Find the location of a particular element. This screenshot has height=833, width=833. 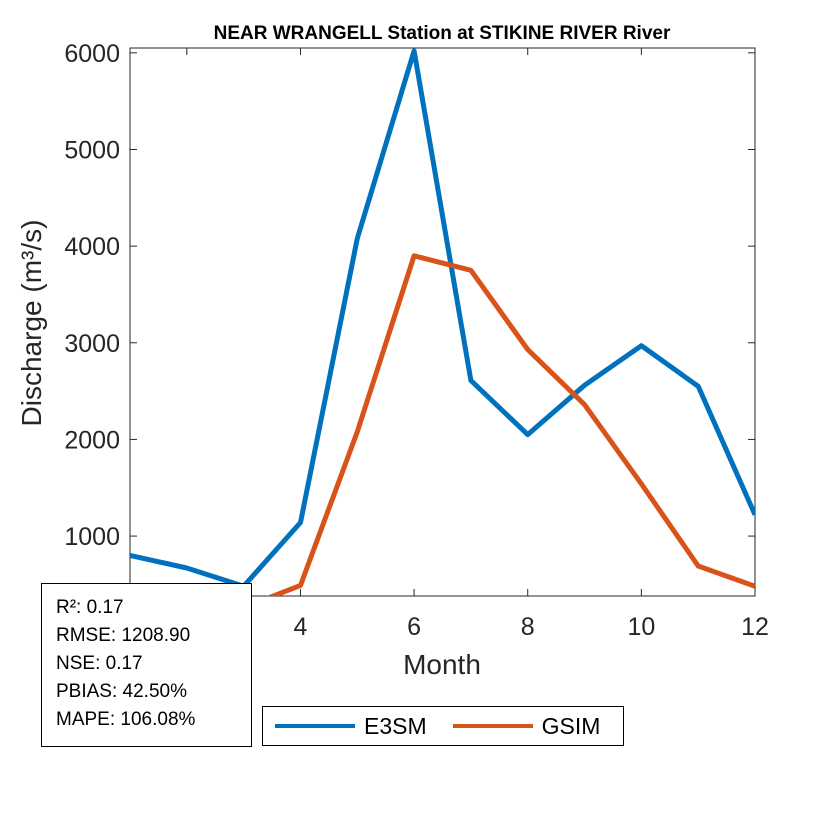

metric-mape: MAPE: 106.08% is located at coordinates (126, 719).